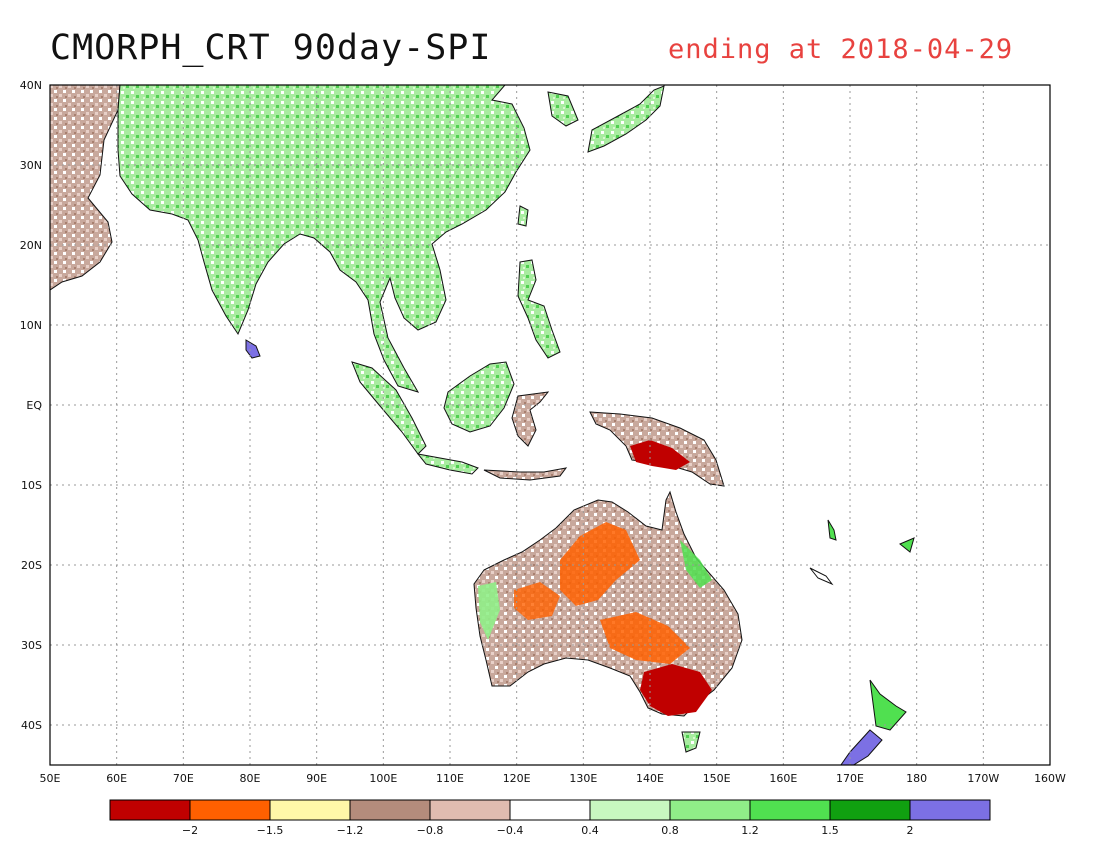 This screenshot has height=850, width=1100. What do you see at coordinates (253, 349) in the screenshot?
I see `sri-lanka` at bounding box center [253, 349].